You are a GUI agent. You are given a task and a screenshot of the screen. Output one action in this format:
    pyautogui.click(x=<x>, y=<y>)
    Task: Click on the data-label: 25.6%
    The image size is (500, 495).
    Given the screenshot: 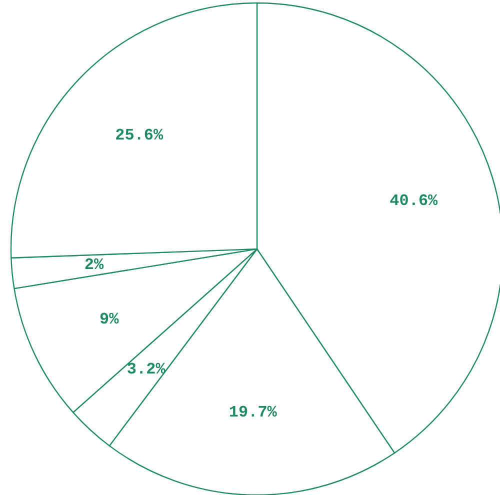 What is the action you would take?
    pyautogui.click(x=139, y=135)
    